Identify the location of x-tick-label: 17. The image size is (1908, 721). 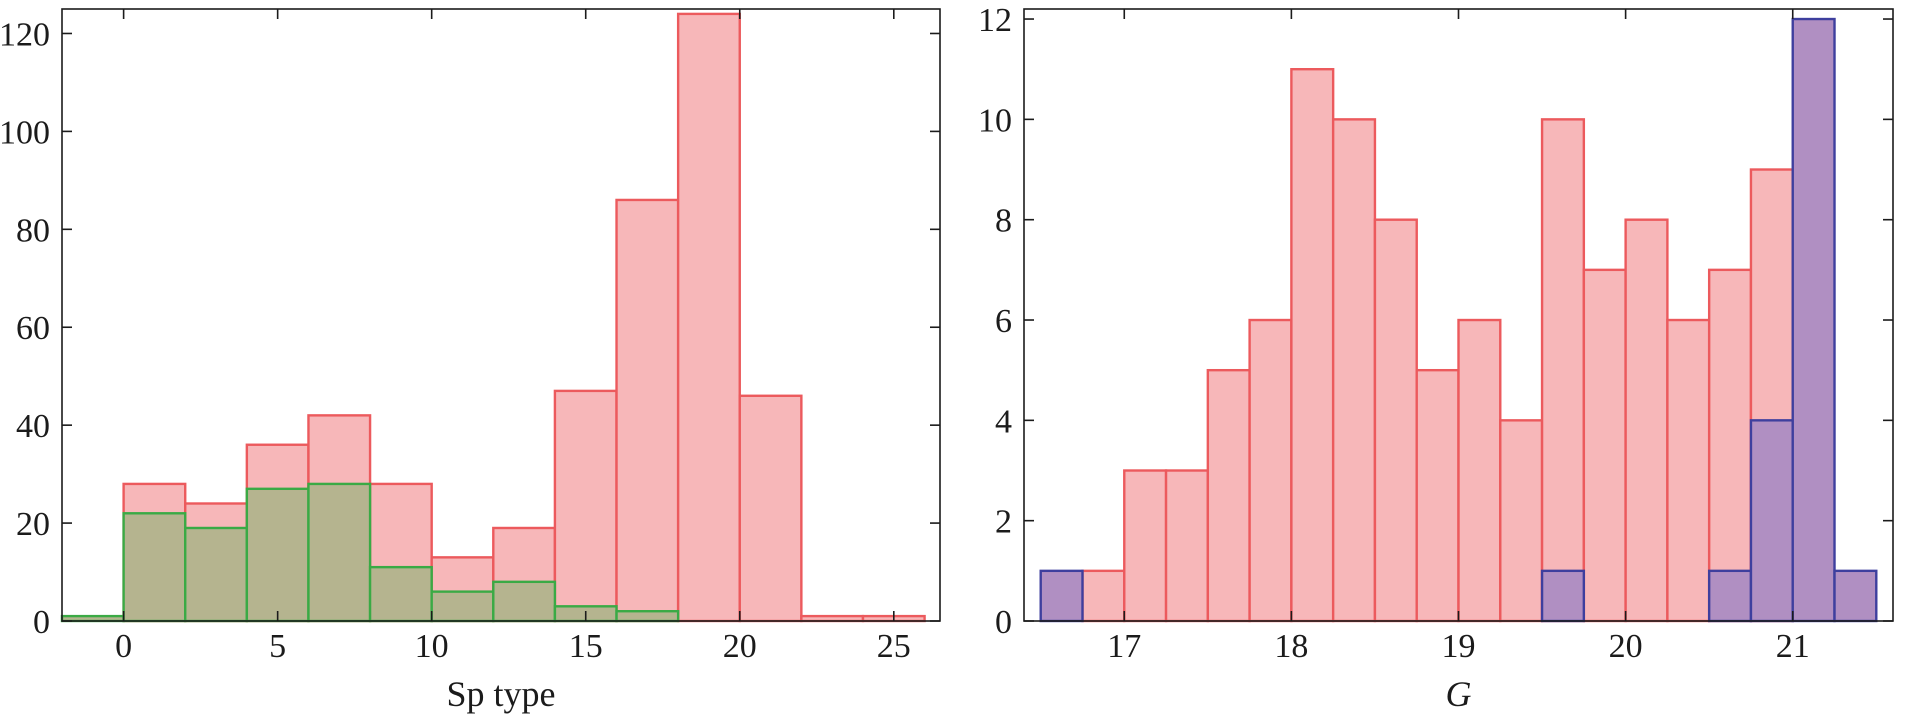
(1124, 646).